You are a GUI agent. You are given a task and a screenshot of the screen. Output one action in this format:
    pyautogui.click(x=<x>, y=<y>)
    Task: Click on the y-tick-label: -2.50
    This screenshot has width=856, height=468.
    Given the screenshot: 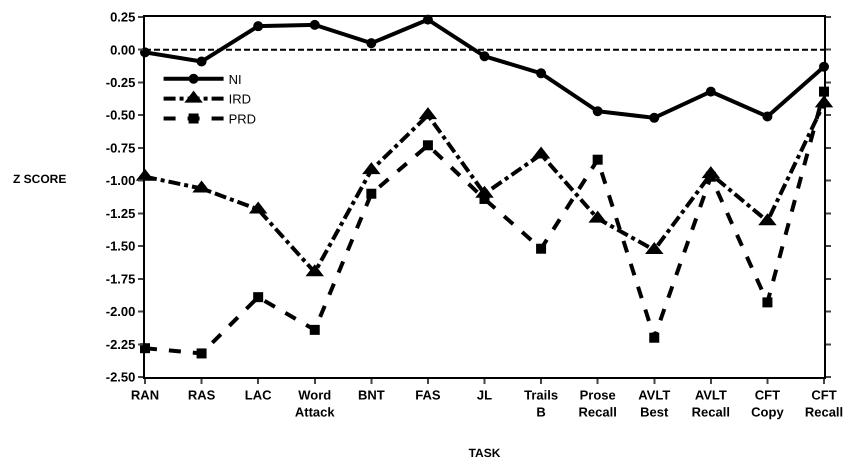 What is the action you would take?
    pyautogui.click(x=121, y=377)
    